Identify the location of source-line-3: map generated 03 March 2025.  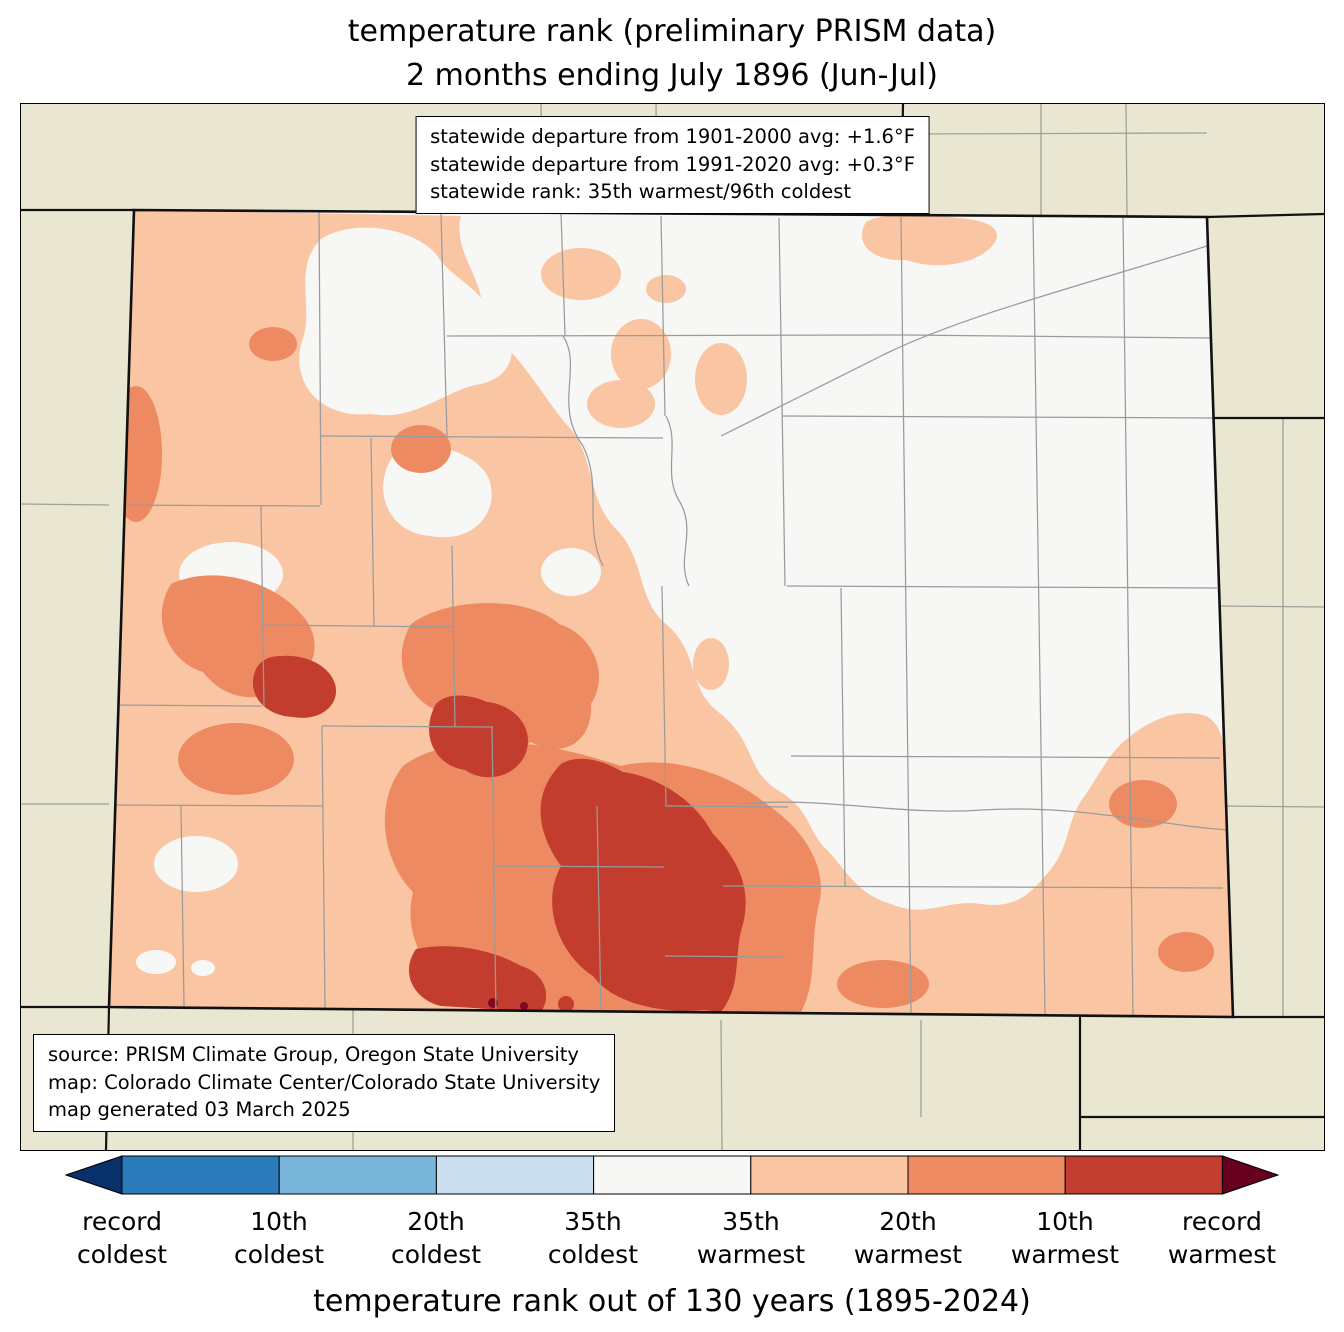
(199, 1110).